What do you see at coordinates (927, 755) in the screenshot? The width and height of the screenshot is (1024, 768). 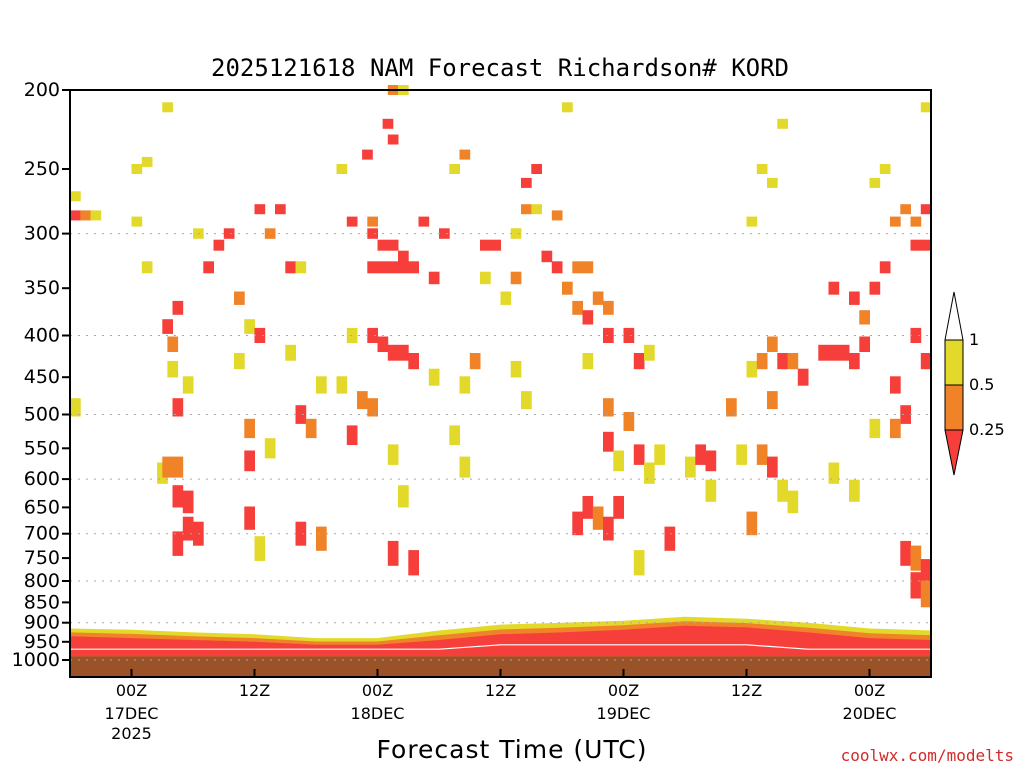 I see `watermark: coolwx.com/modelts` at bounding box center [927, 755].